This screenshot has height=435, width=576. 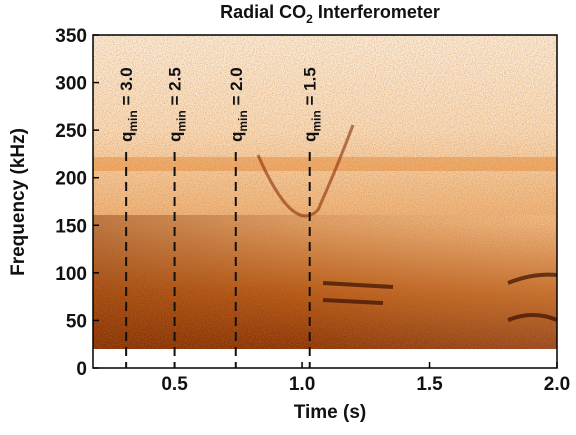 I want to click on annotation-text: = 2.0, so click(x=236, y=88).